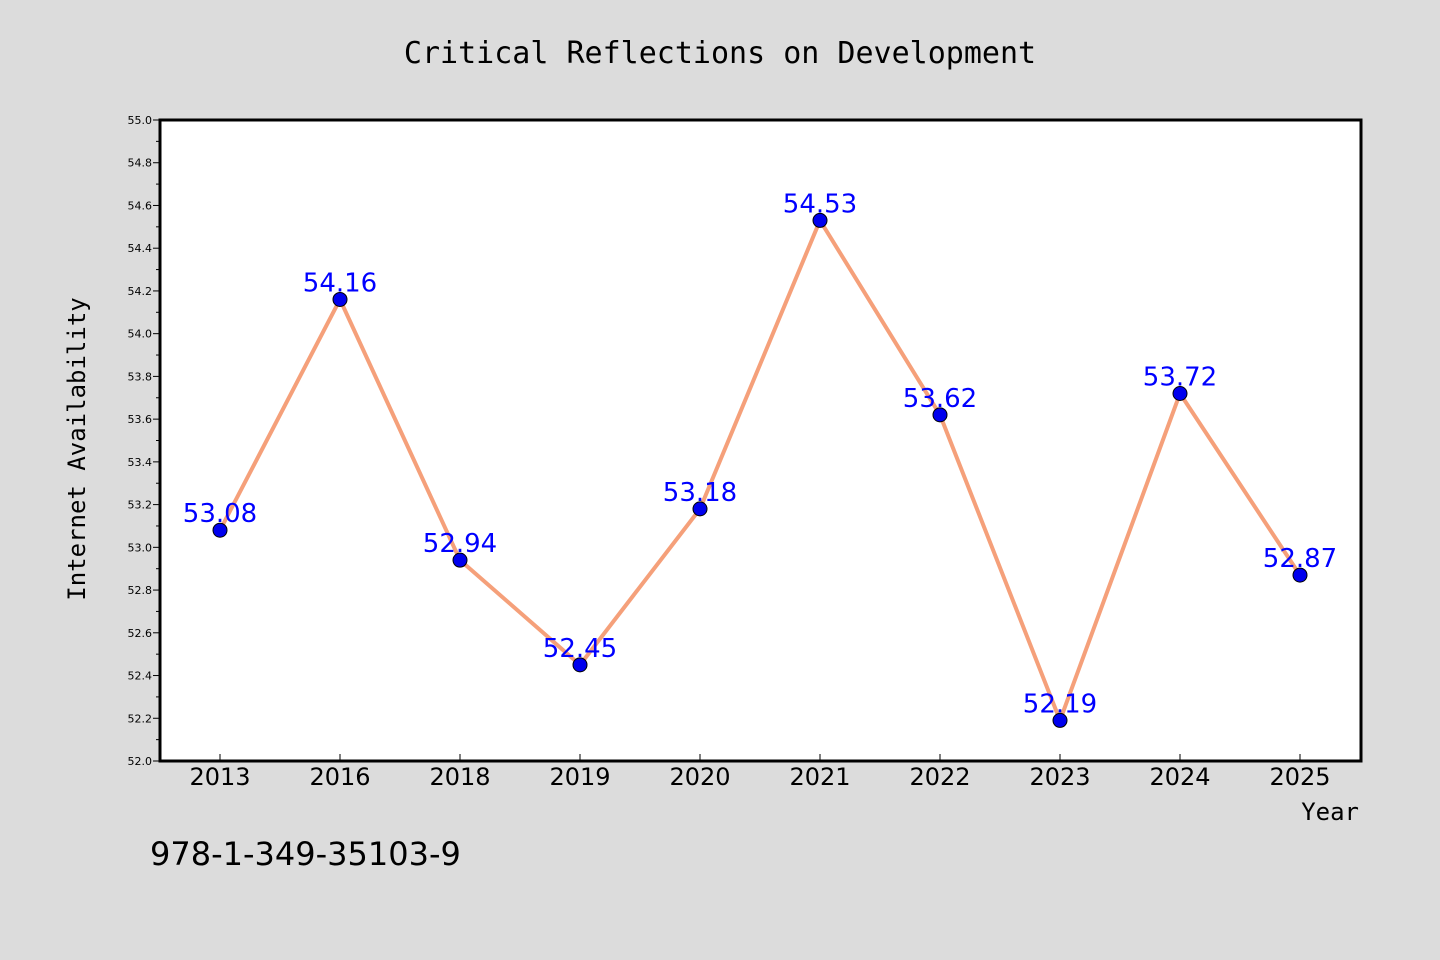 This screenshot has height=960, width=1440. I want to click on y-tick-label: 52.2, so click(140, 718).